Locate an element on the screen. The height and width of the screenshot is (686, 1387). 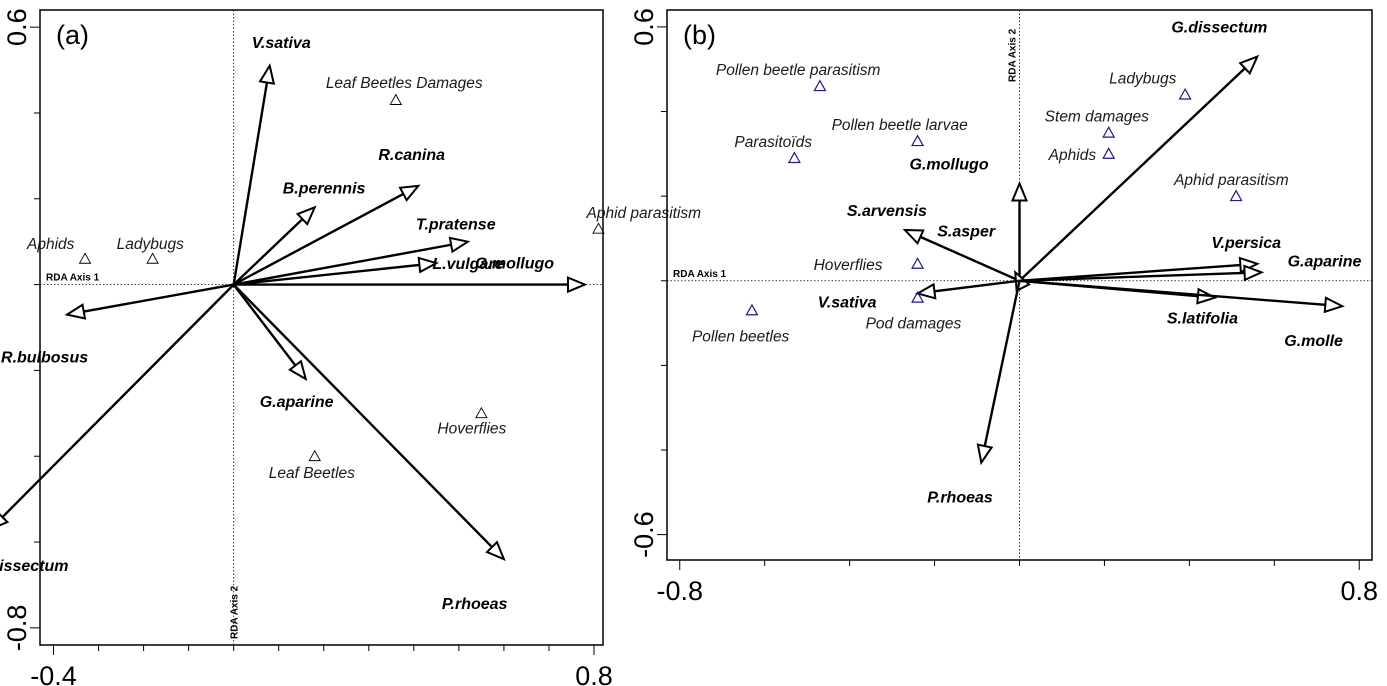
y-tick-label: -0.6 is located at coordinates (644, 534).